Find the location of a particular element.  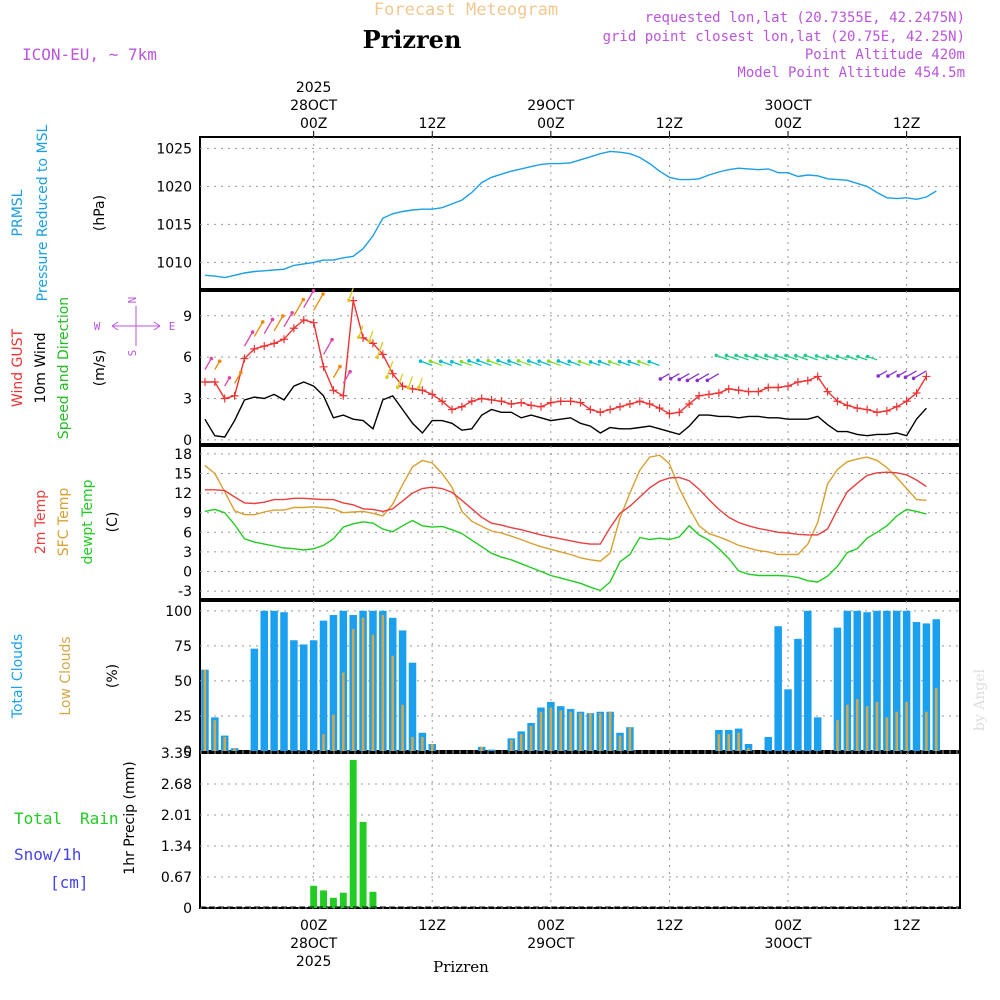

watermark: by Angel is located at coordinates (980, 699).